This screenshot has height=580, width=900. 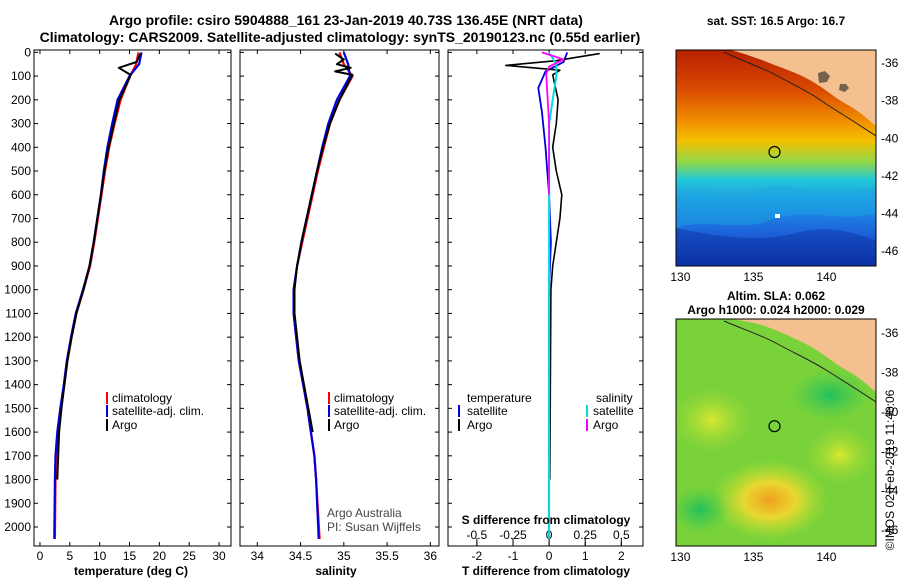 What do you see at coordinates (190, 556) in the screenshot?
I see `x-tick-label: 25` at bounding box center [190, 556].